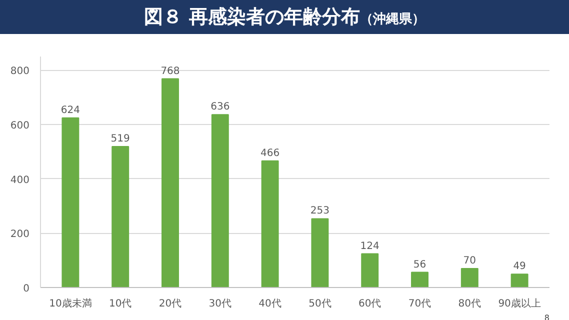 Image resolution: width=569 pixels, height=320 pixels. What do you see at coordinates (392, 19) in the screenshot?
I see `chart-subtitle: （沖縄県）` at bounding box center [392, 19].